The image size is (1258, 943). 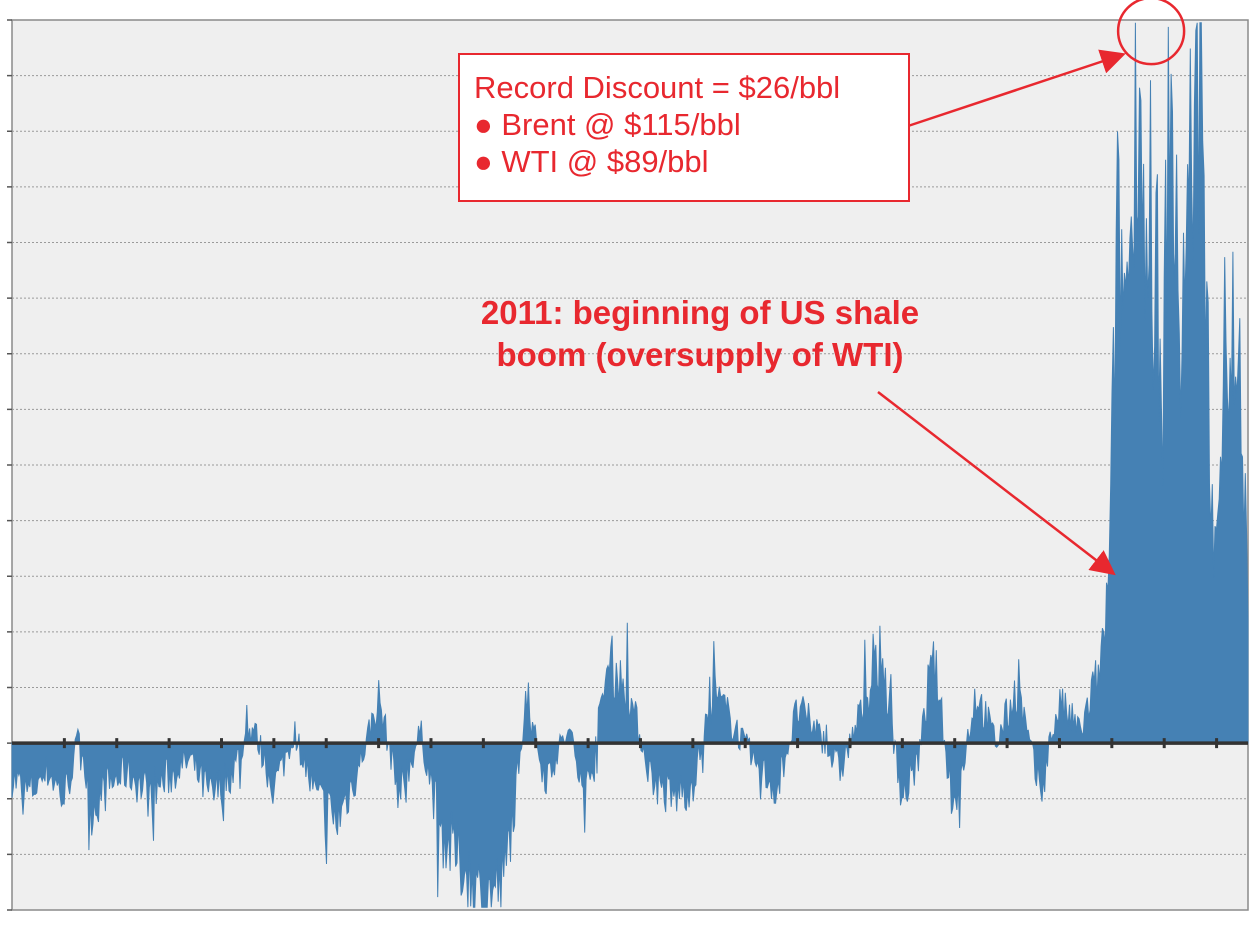 I want to click on shale-boom-arrow, so click(x=996, y=483).